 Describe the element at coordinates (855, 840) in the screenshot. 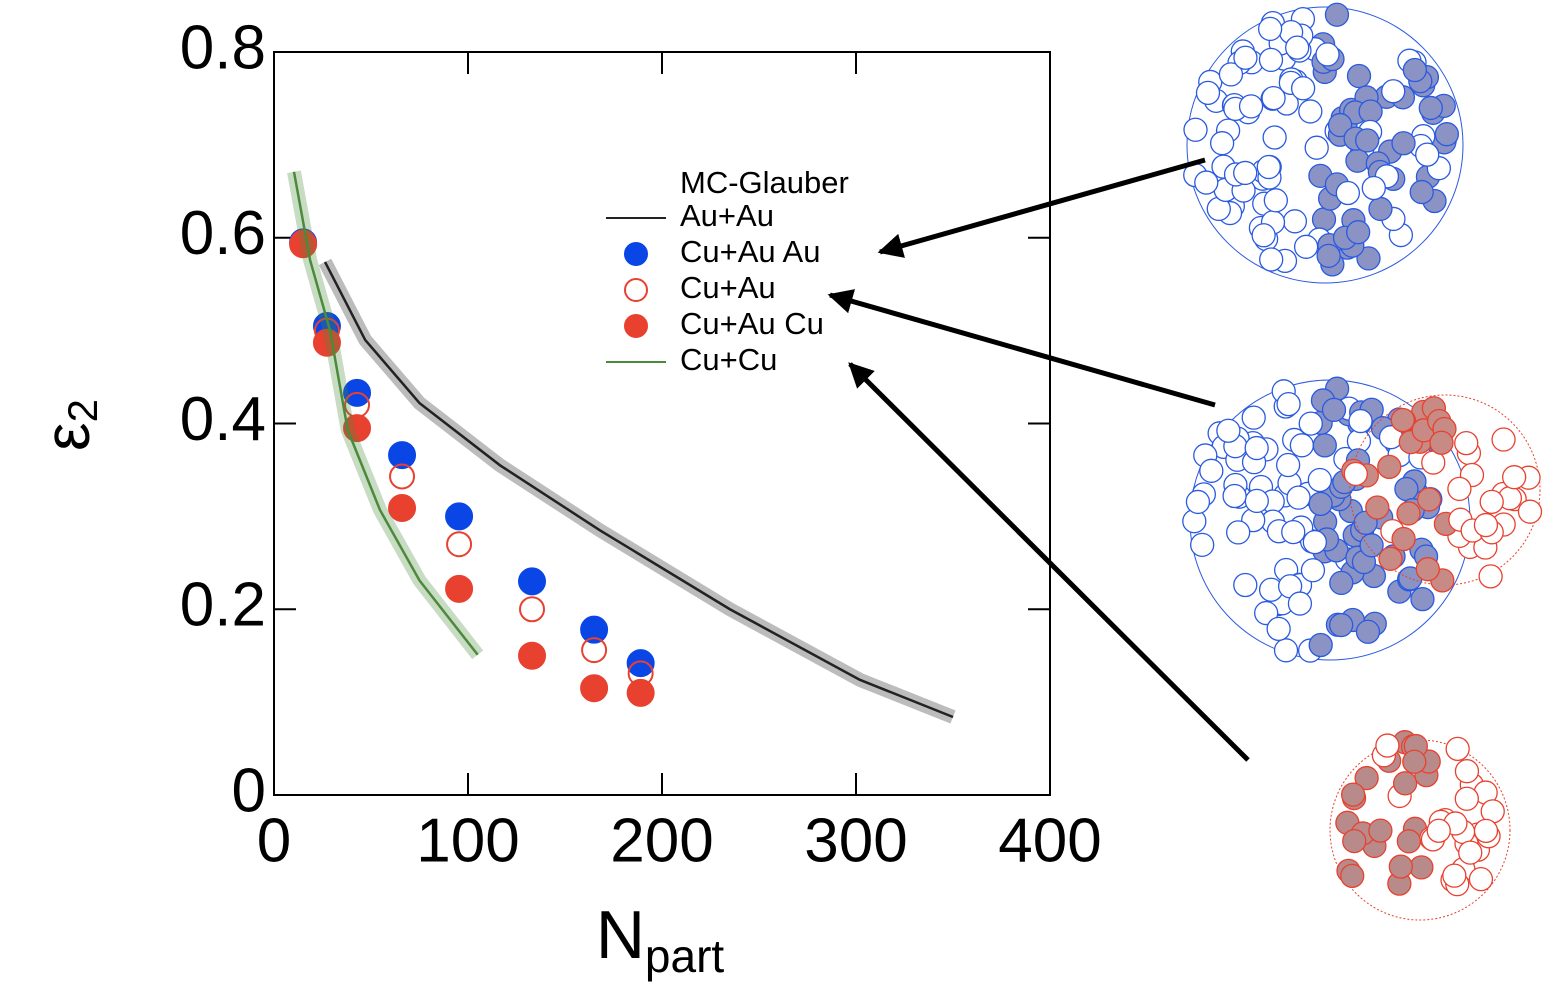

I see `x-tick-label: 300` at that location.